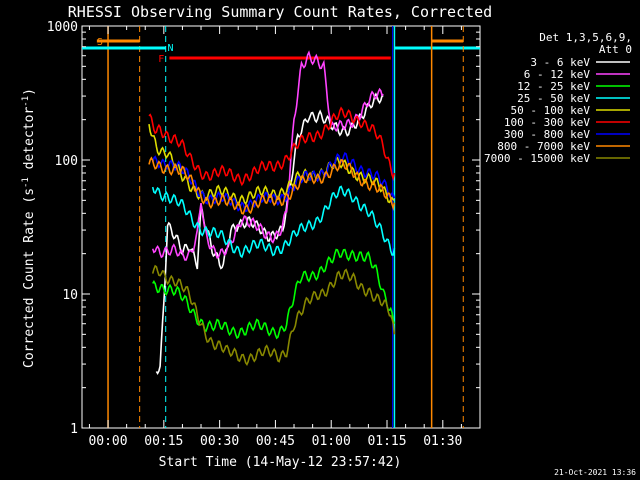  What do you see at coordinates (26, 182) in the screenshot?
I see `y-label-sup: -1` at bounding box center [26, 182].